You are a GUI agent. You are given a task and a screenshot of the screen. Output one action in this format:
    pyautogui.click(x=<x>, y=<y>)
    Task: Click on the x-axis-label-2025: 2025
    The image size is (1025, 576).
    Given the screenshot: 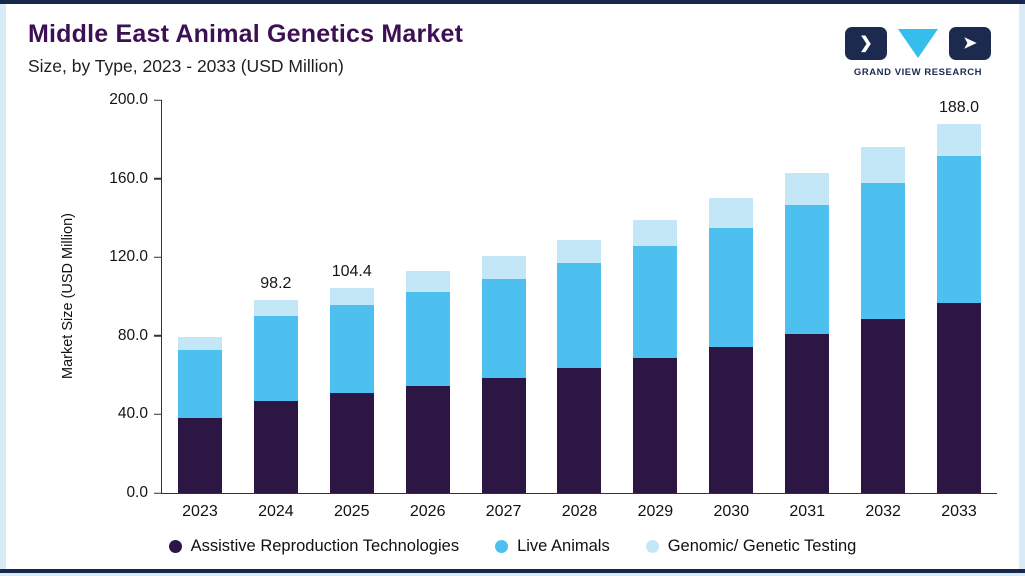 What is the action you would take?
    pyautogui.click(x=351, y=511)
    